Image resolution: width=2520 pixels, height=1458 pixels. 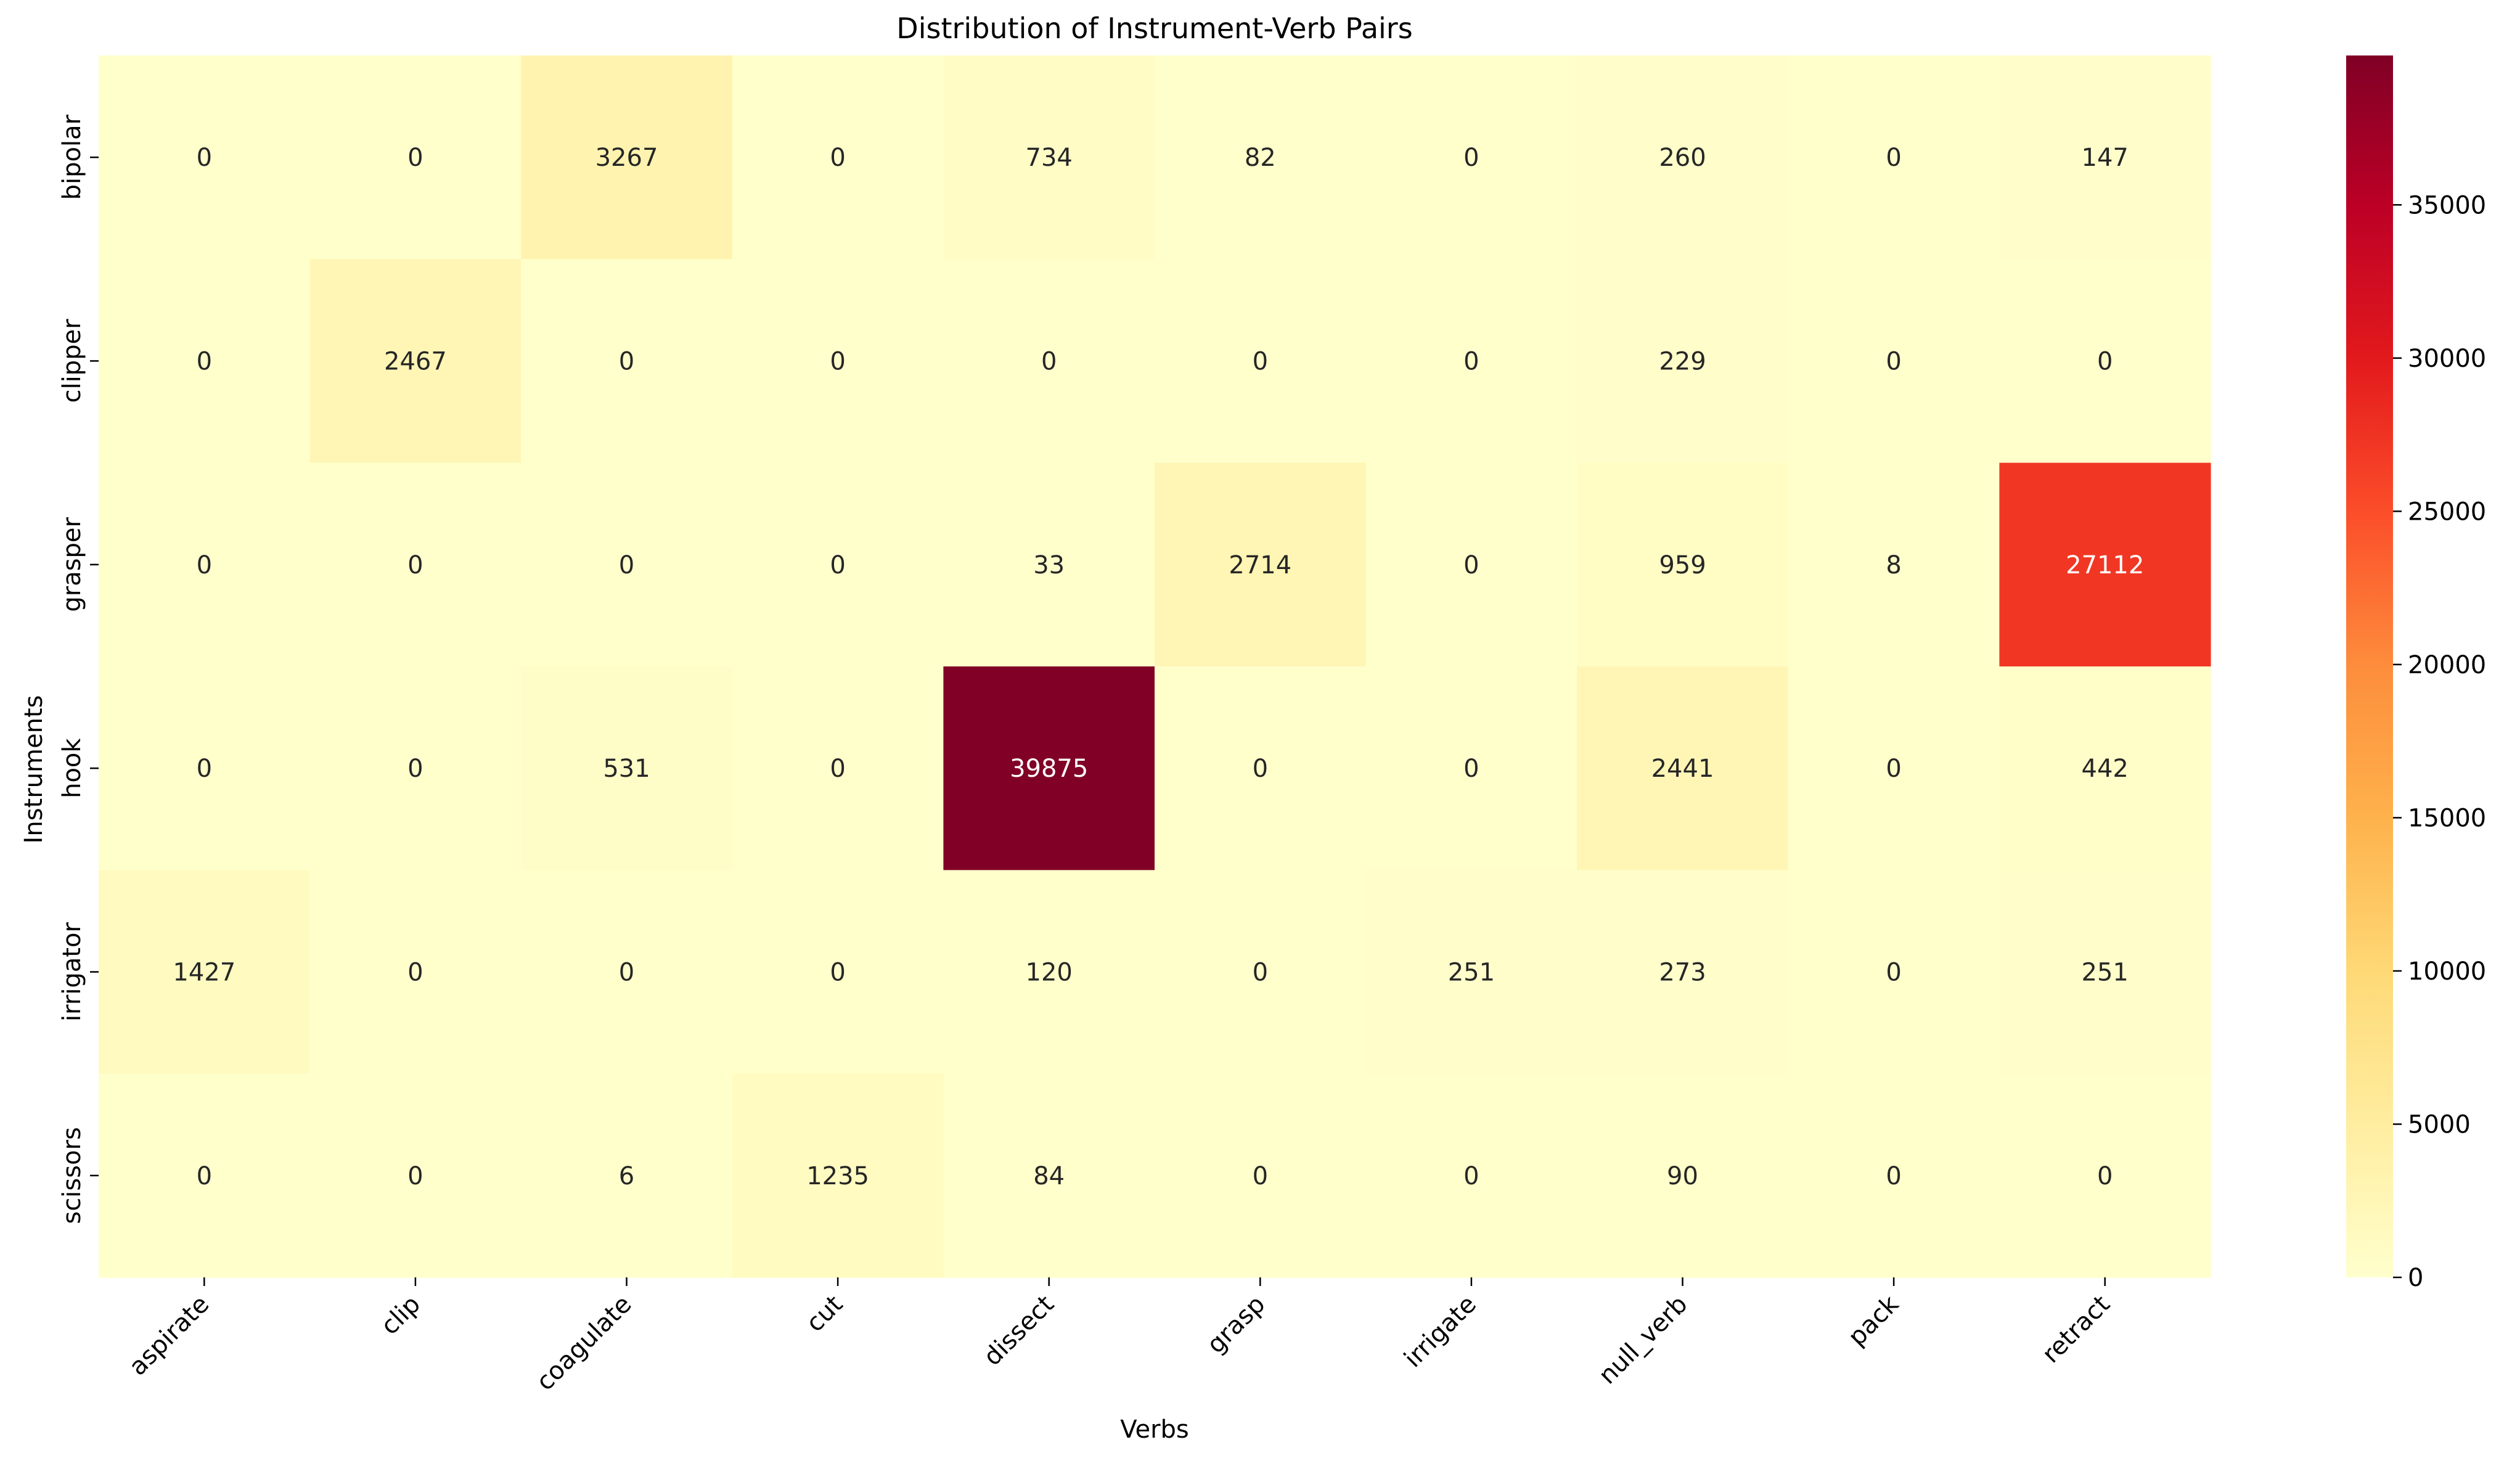 I want to click on x-tick-label: clip, so click(x=401, y=1315).